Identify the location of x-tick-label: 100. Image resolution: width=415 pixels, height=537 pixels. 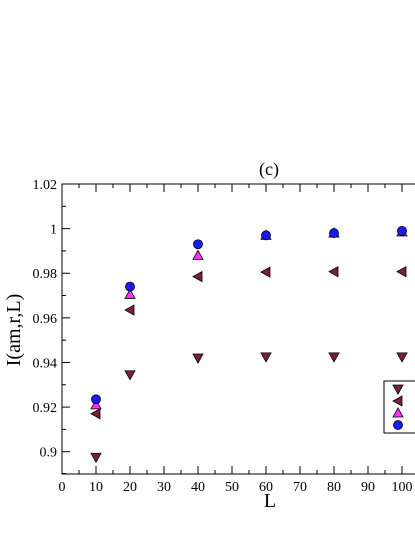
(402, 487).